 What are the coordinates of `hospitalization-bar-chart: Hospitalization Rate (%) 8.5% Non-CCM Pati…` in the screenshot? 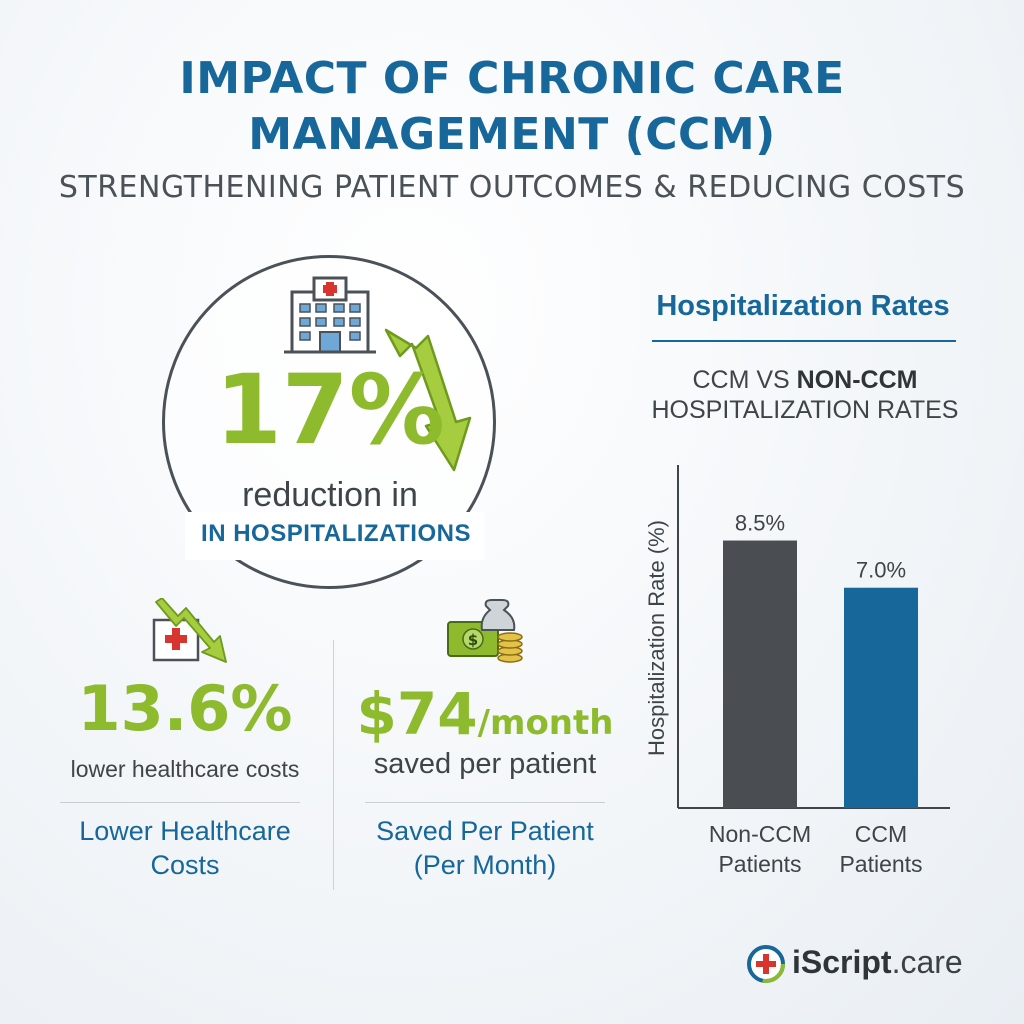 It's located at (797, 671).